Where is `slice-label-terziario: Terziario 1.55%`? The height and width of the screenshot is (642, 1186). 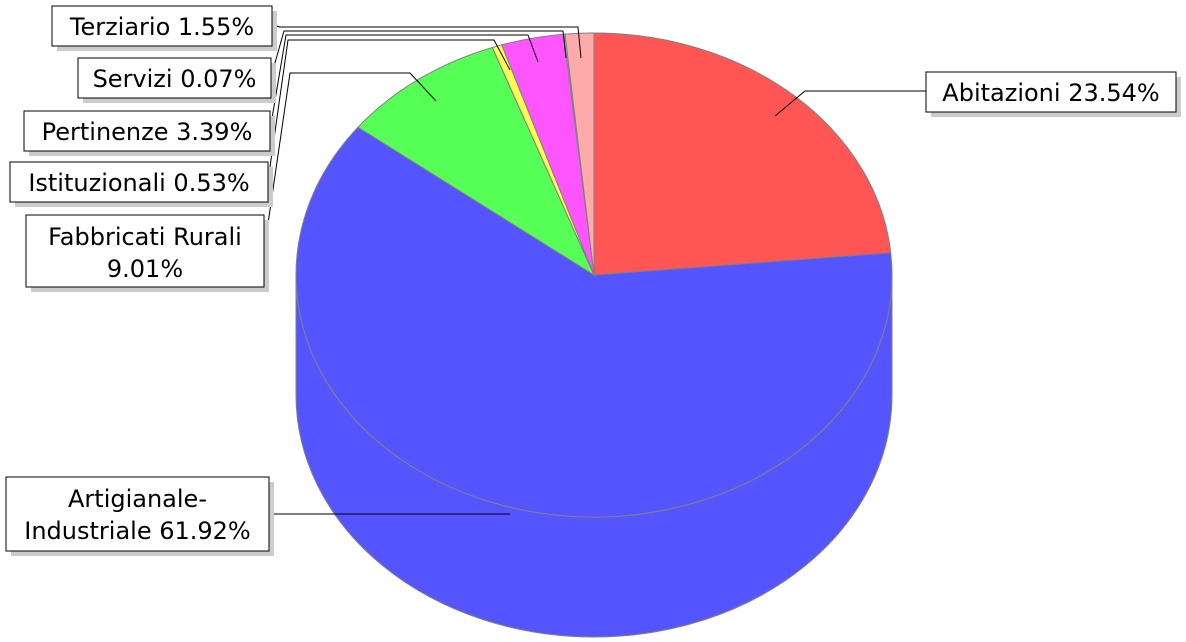 slice-label-terziario: Terziario 1.55% is located at coordinates (161, 27).